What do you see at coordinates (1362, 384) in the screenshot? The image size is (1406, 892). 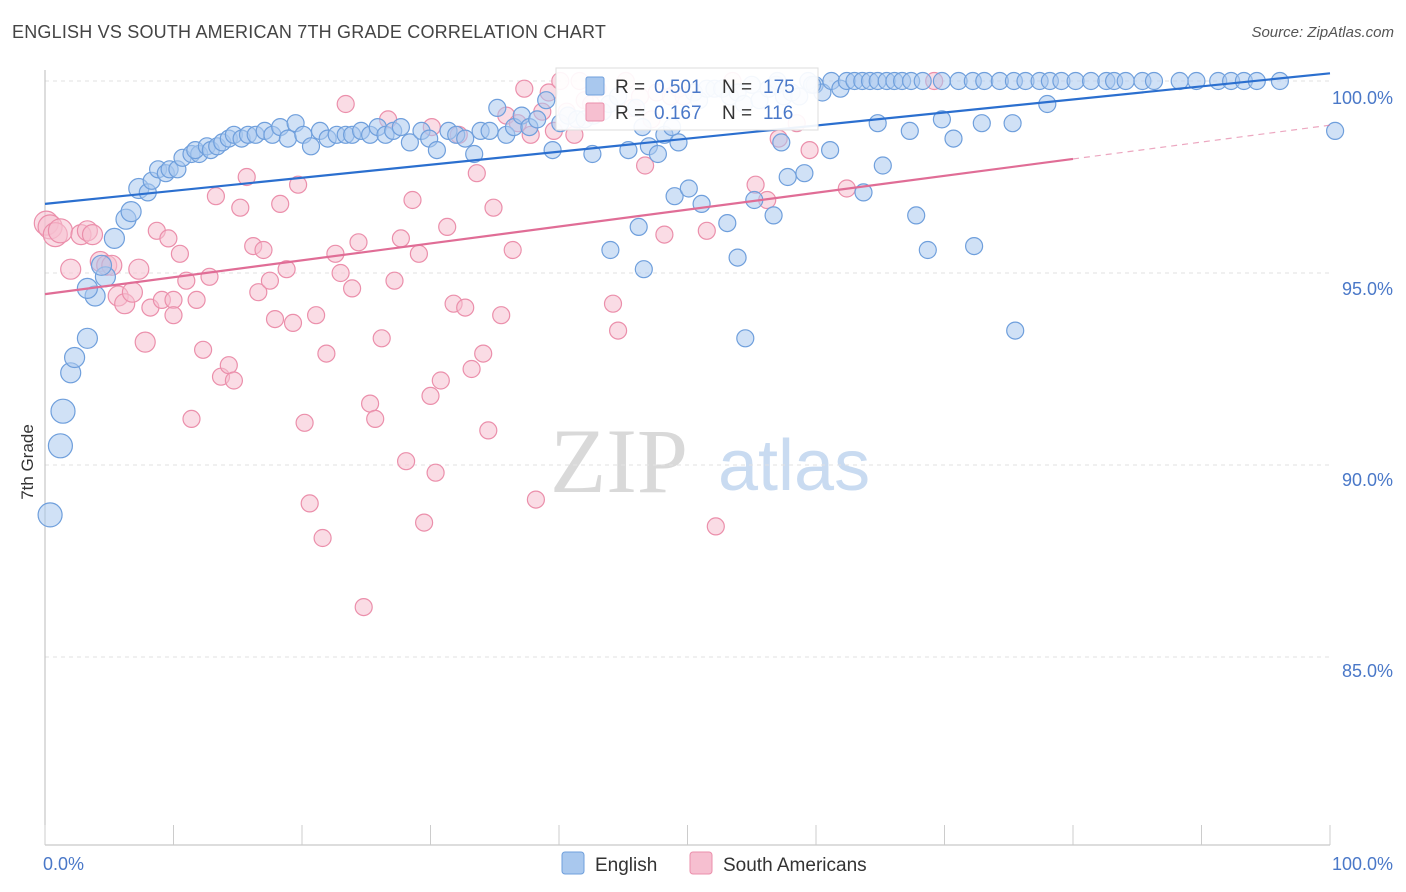 I see `y-tick-labels: 100.0% 95.0% 90.0% 85.0%` at bounding box center [1362, 384].